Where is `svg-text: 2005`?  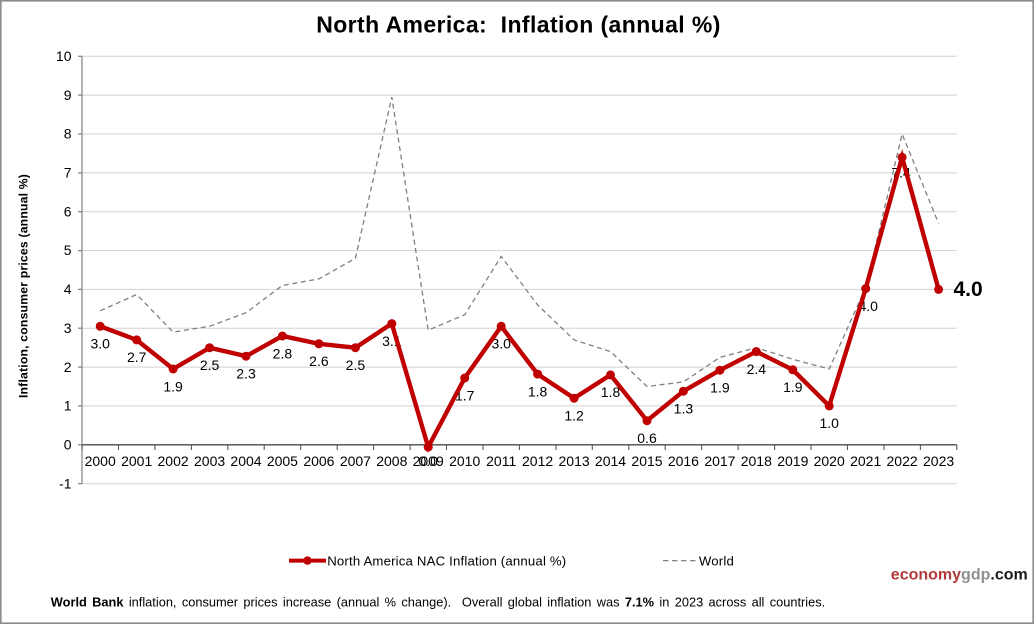
svg-text: 2005 is located at coordinates (282, 461).